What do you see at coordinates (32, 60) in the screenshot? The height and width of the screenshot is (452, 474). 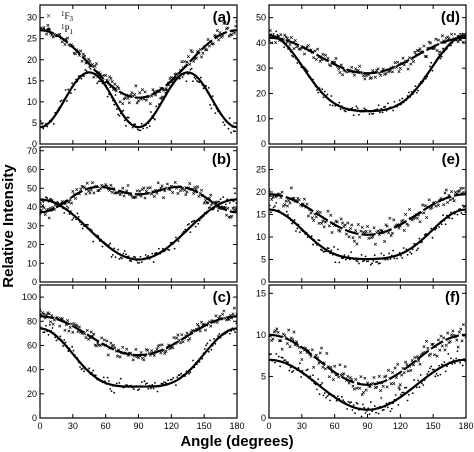 I see `y-tick-label: 20` at bounding box center [32, 60].